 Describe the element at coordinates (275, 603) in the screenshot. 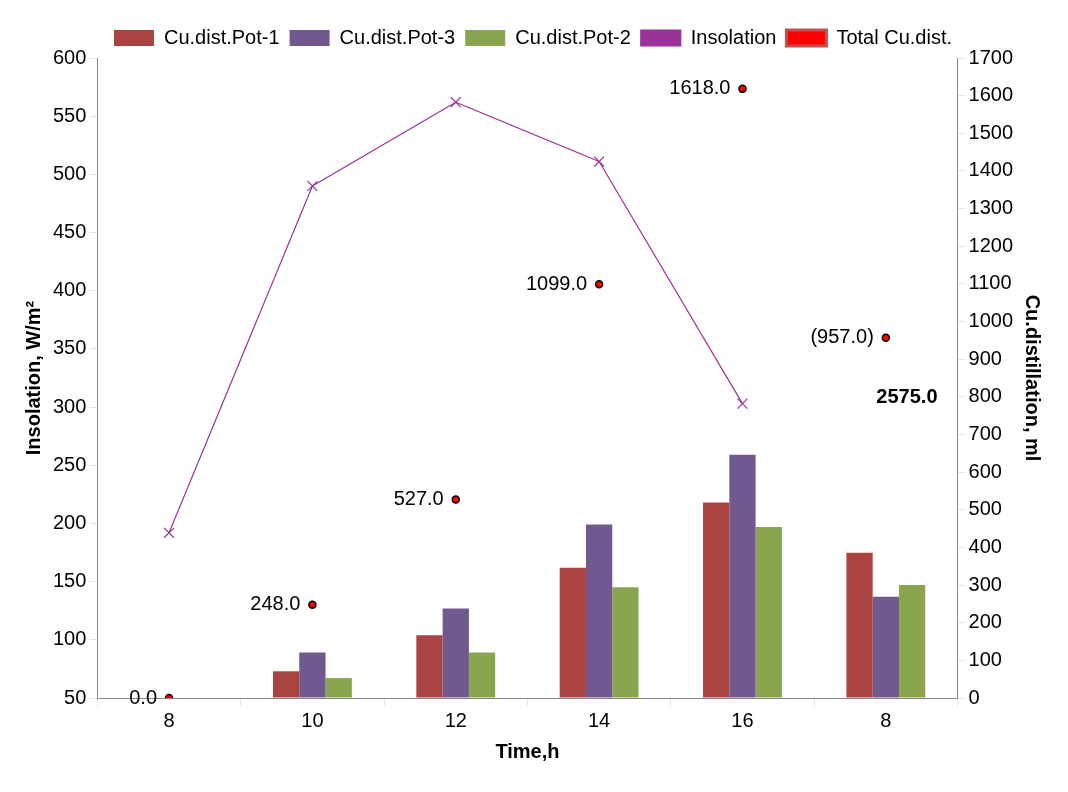

I see `data-label: 248.0` at that location.